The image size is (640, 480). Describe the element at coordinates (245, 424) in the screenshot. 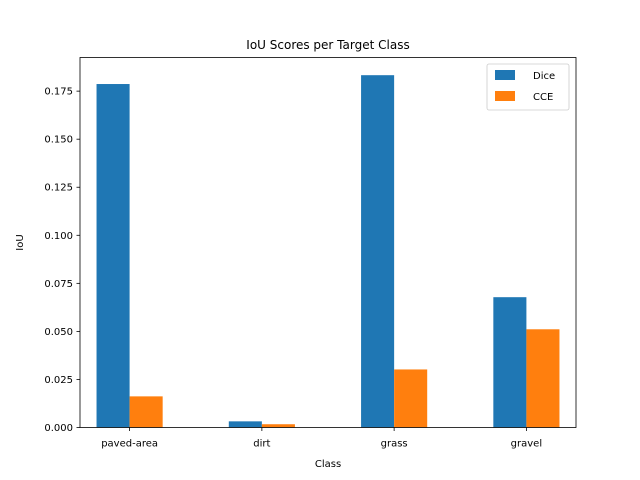

I see `bar-dice-dirt` at that location.